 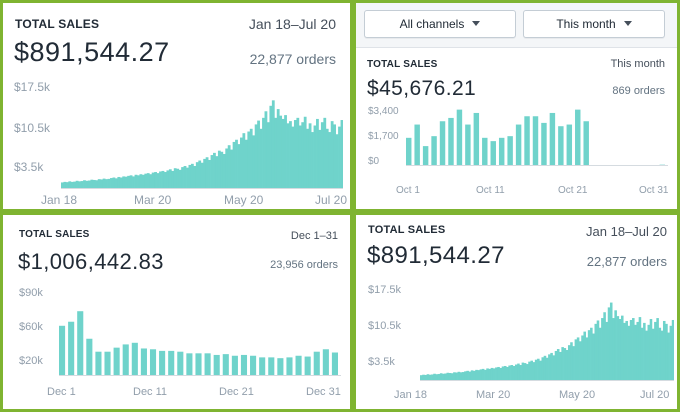 I want to click on period-dropdown: This month, so click(x=594, y=24).